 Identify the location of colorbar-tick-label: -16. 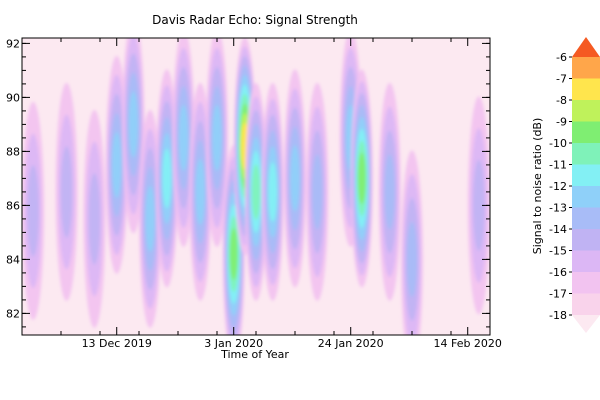
(558, 272).